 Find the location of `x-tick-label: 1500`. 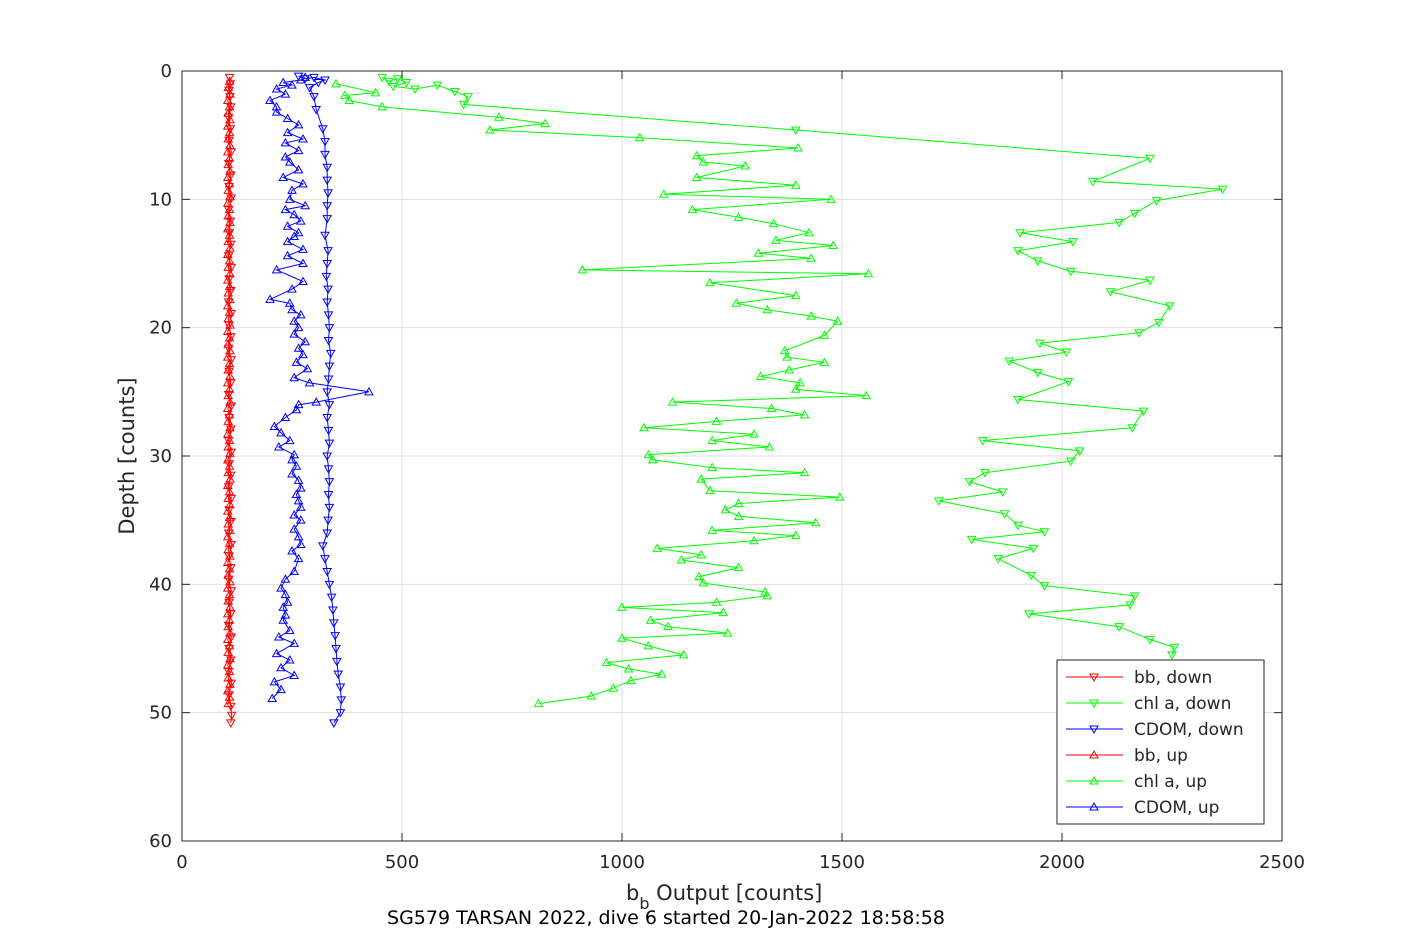

x-tick-label: 1500 is located at coordinates (842, 862).